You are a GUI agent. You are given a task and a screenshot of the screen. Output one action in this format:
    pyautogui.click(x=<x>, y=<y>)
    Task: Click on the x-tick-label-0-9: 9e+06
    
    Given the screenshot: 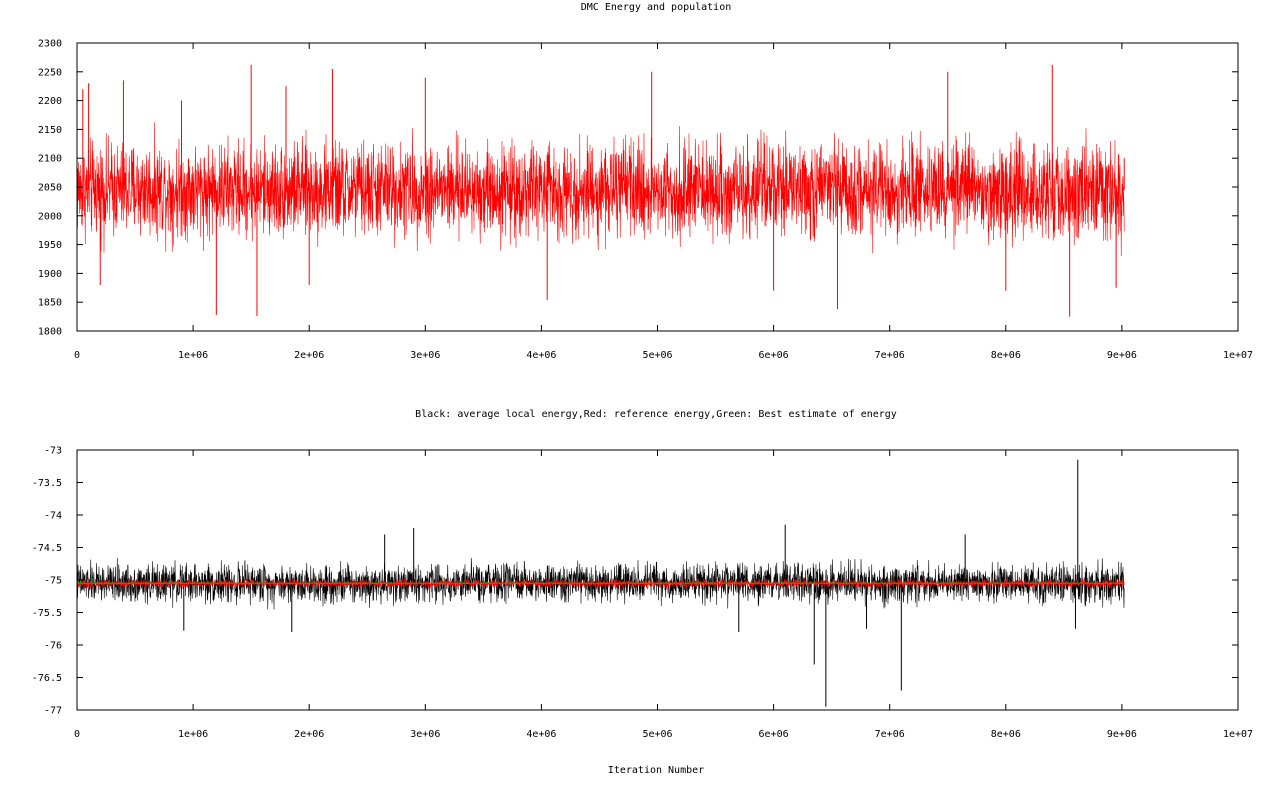 What is the action you would take?
    pyautogui.click(x=1122, y=355)
    